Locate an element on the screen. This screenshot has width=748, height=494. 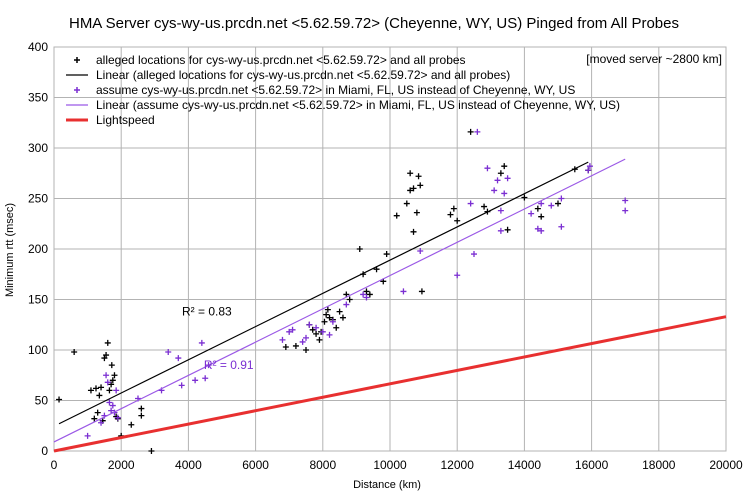
y-tick-label: 300 is located at coordinates (38, 148).